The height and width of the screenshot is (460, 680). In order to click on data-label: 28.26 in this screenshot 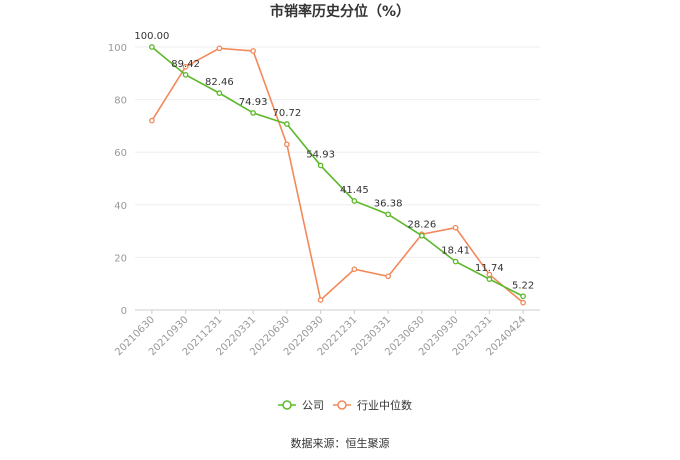, I will do `click(422, 225)`.